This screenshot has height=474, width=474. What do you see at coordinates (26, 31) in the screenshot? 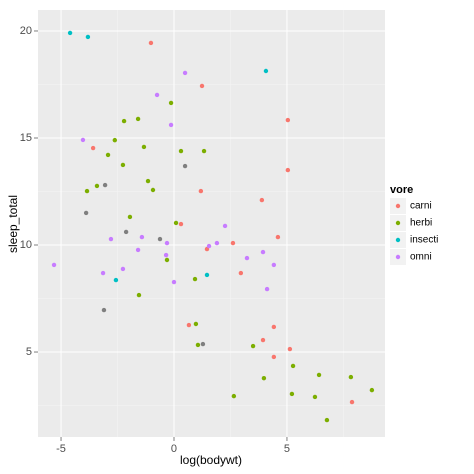
I see `y-tick-label: 20` at bounding box center [26, 31].